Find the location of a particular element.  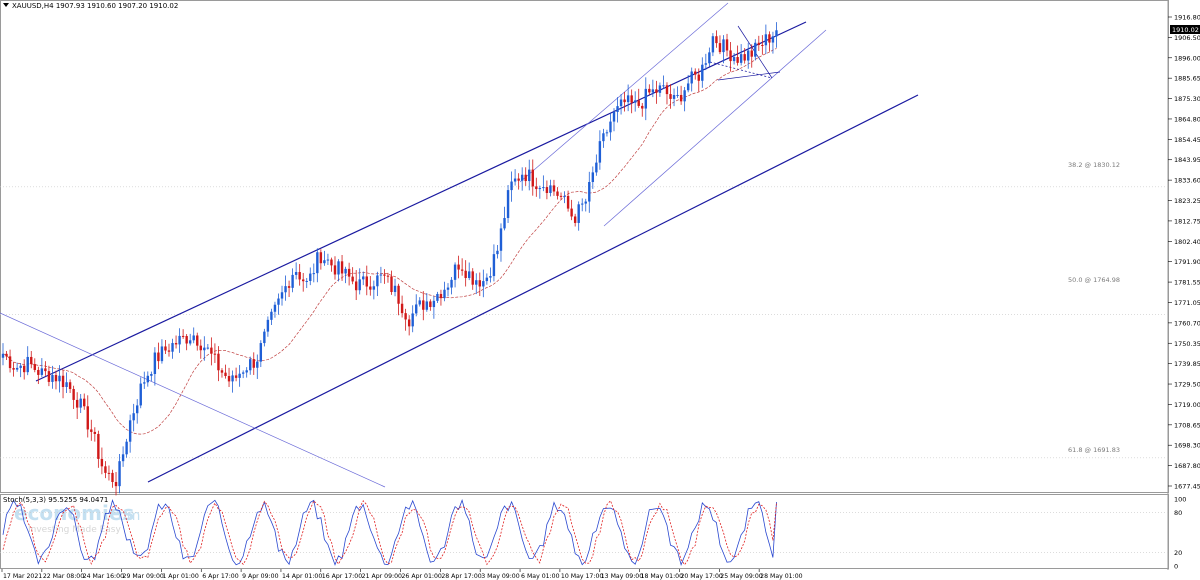

fib-382-label: 38.2 @ 1830.12 is located at coordinates (1094, 165).